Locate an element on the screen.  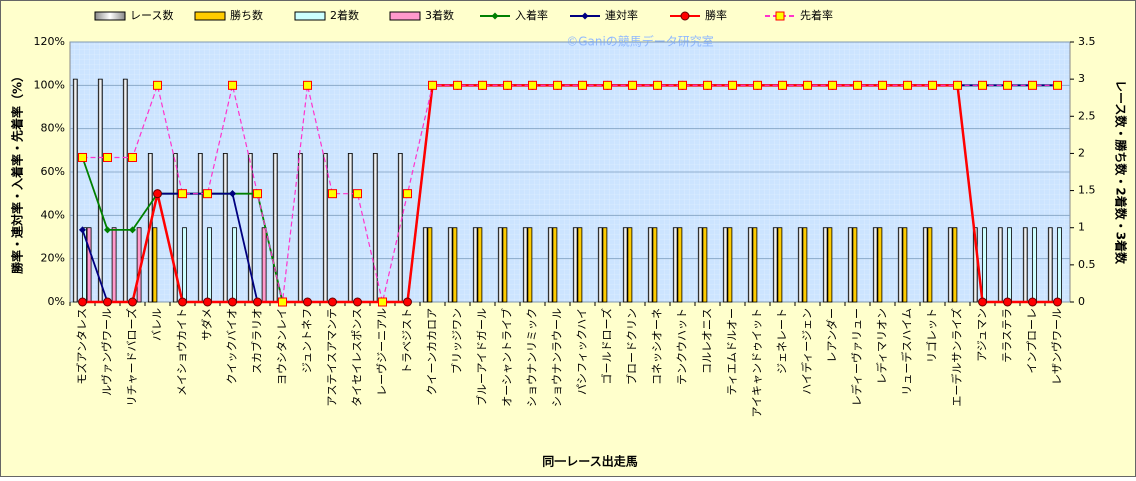
x-tick-label: ハイディージェン is located at coordinates (807, 351).